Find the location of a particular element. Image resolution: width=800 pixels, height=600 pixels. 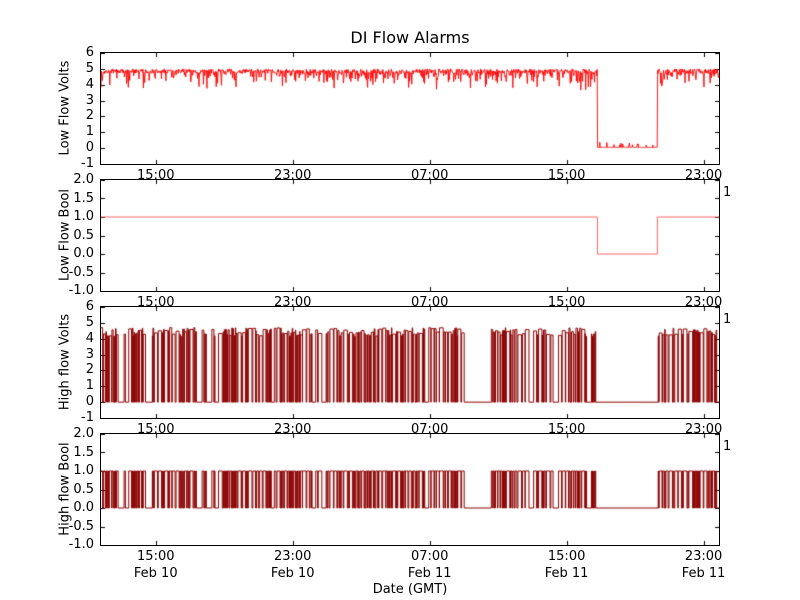

subplot-low-flow-volts is located at coordinates (410, 108).